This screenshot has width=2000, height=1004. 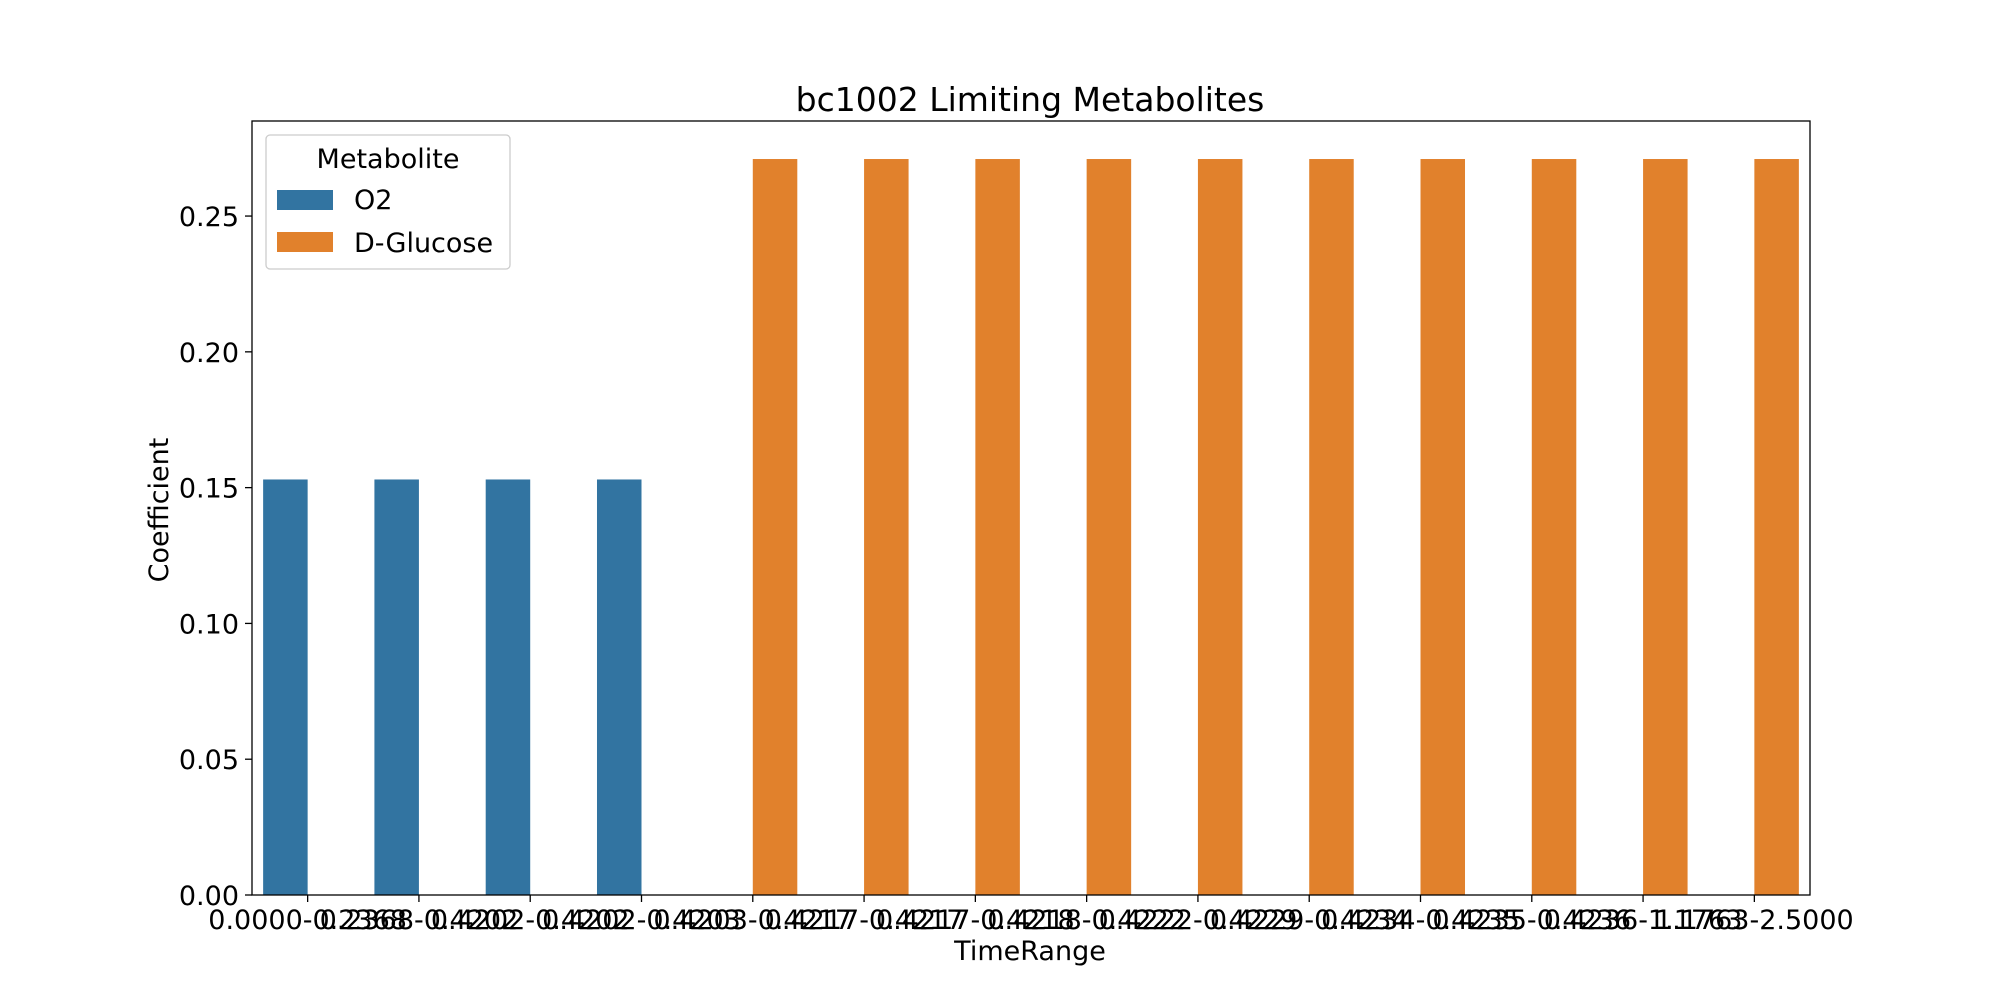 What do you see at coordinates (1643, 920) in the screenshot?
I see `x-tick-label: 0.4236-1.1763` at bounding box center [1643, 920].